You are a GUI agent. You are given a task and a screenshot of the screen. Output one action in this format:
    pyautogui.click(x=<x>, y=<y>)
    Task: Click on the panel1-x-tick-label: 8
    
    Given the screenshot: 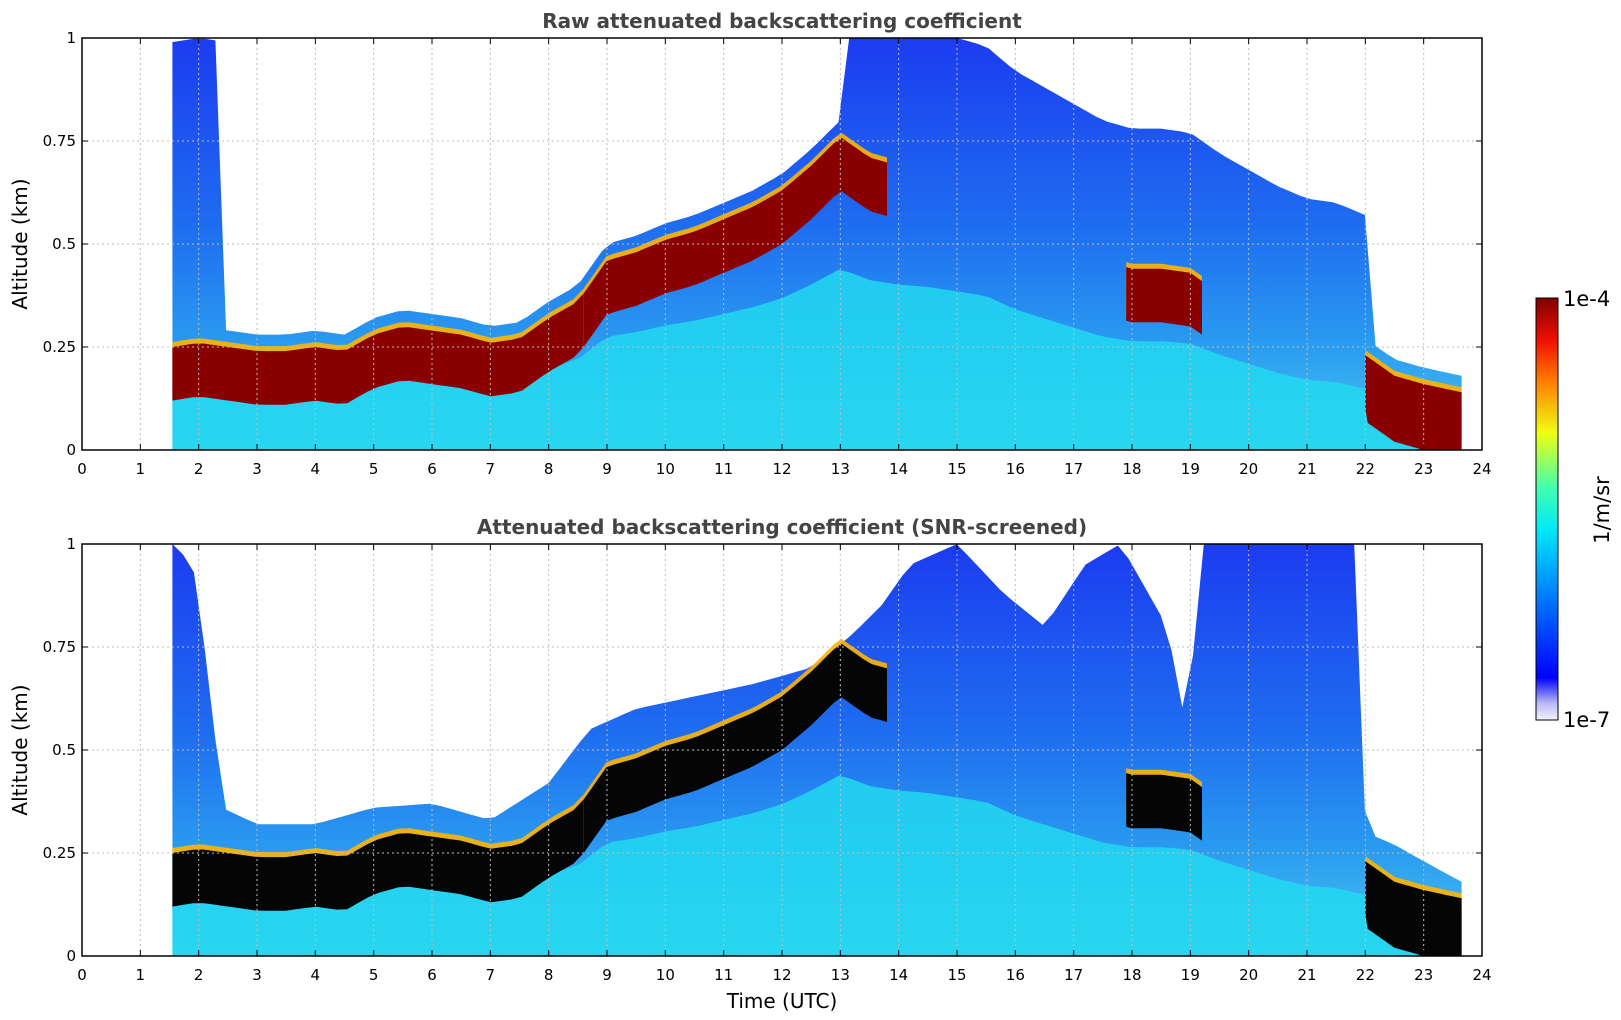 What is the action you would take?
    pyautogui.click(x=549, y=469)
    